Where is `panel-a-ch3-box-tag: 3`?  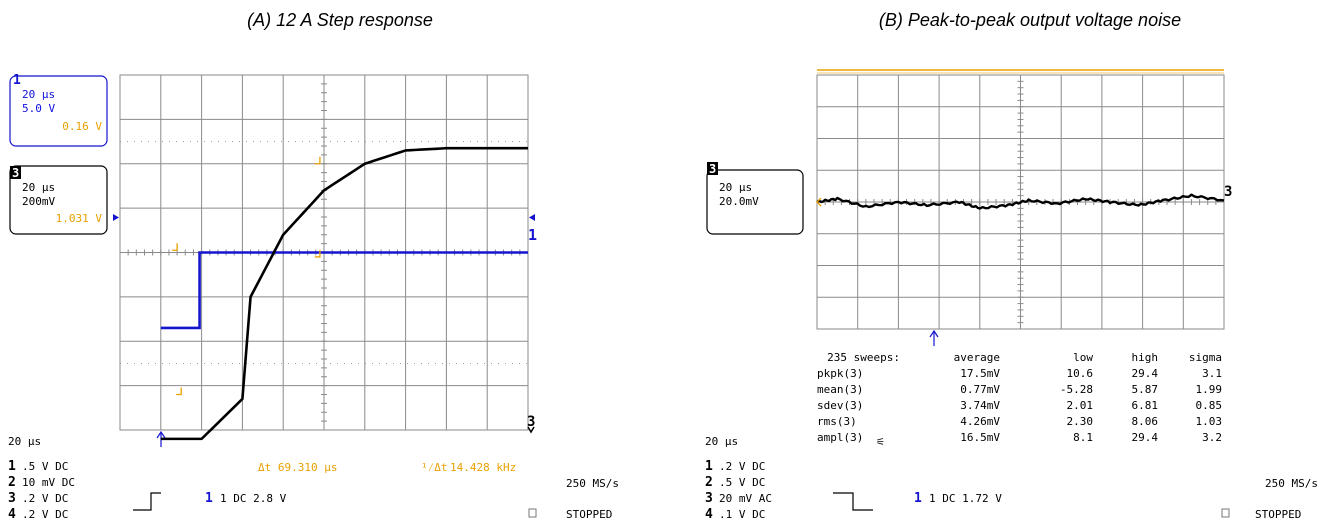 panel-a-ch3-box-tag: 3 is located at coordinates (15, 173).